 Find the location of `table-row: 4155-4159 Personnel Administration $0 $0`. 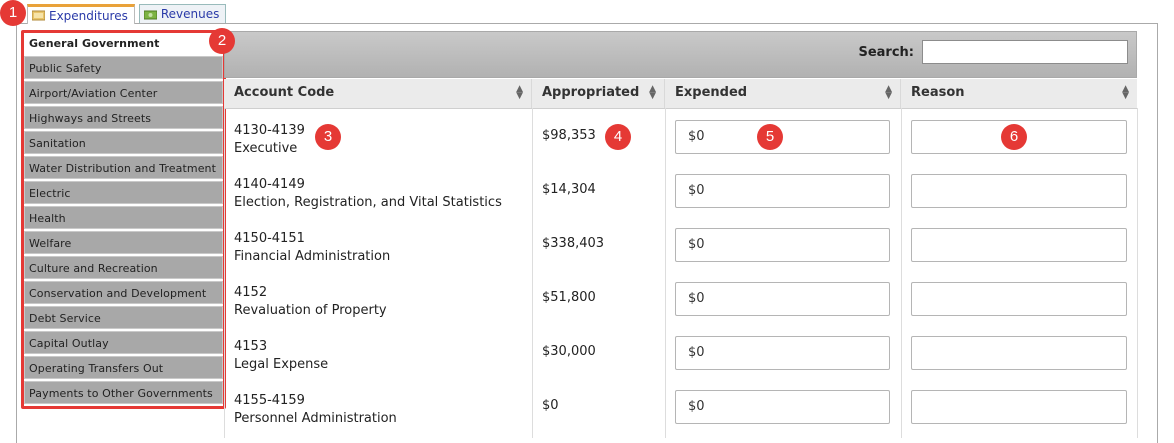

table-row: 4155-4159 Personnel Administration $0 $0 is located at coordinates (680, 407).